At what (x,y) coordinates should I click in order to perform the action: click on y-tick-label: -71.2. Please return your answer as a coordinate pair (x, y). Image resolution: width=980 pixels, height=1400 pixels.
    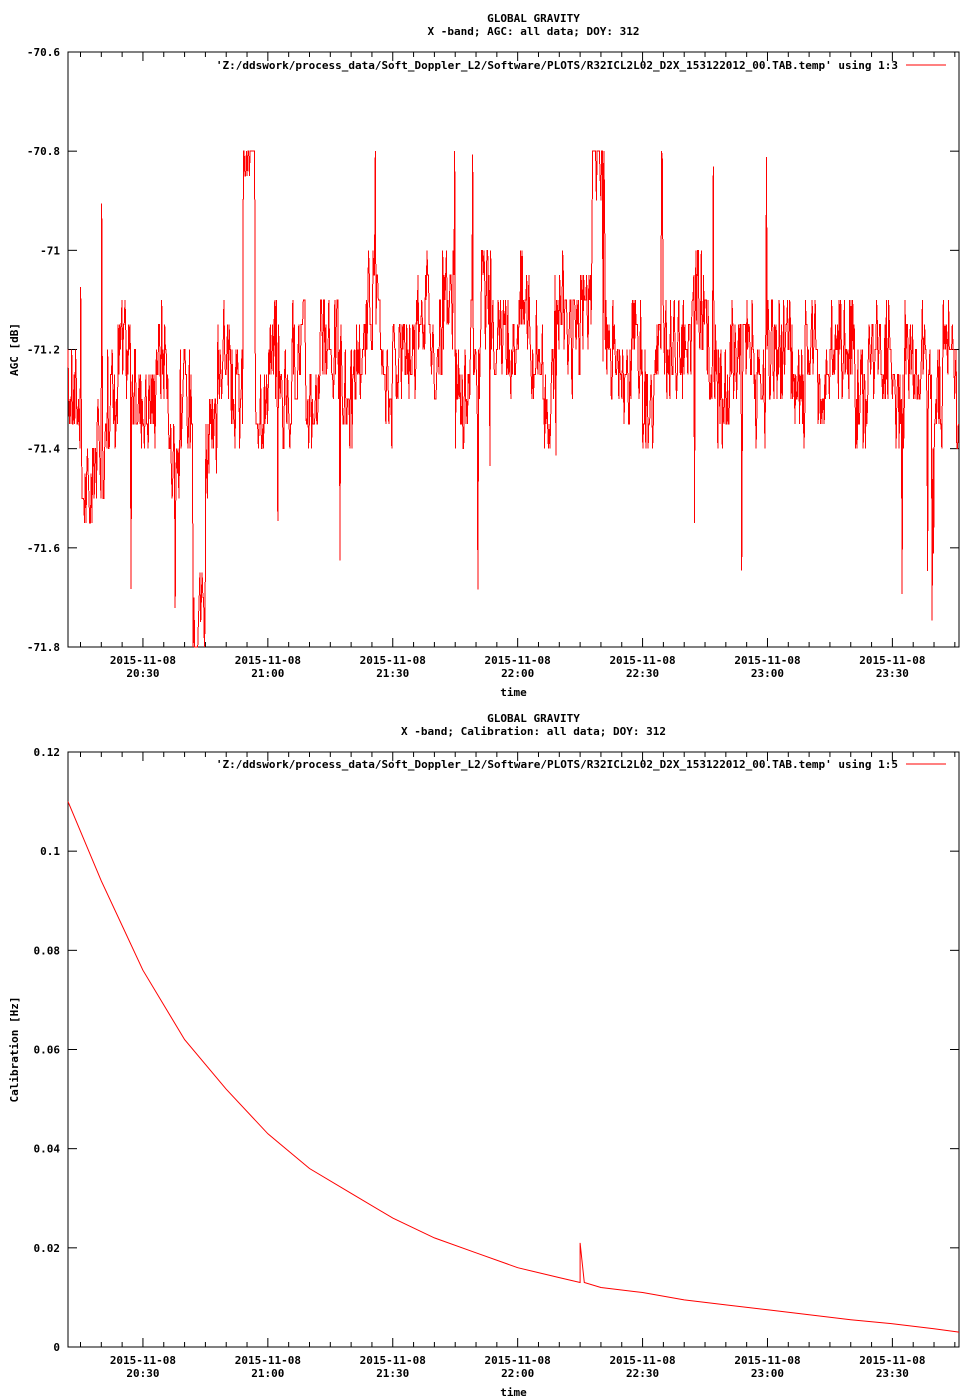
    Looking at the image, I should click on (43, 350).